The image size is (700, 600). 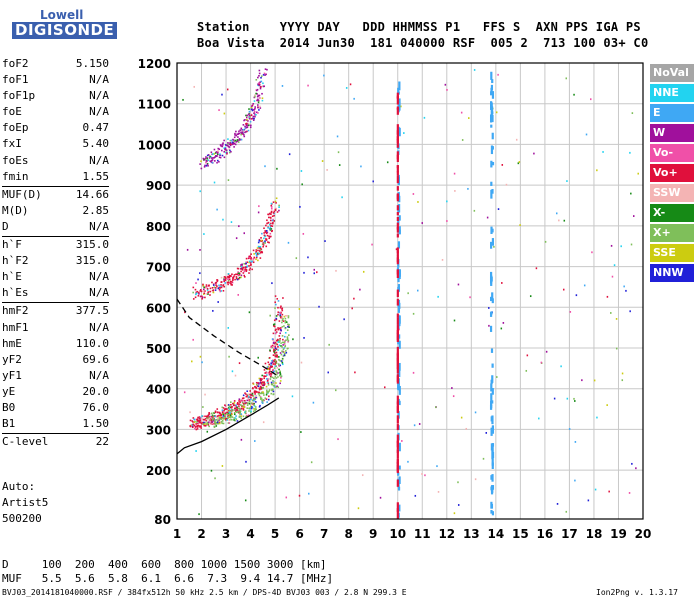 What do you see at coordinates (25, 442) in the screenshot?
I see `param-name: C-level` at bounding box center [25, 442].